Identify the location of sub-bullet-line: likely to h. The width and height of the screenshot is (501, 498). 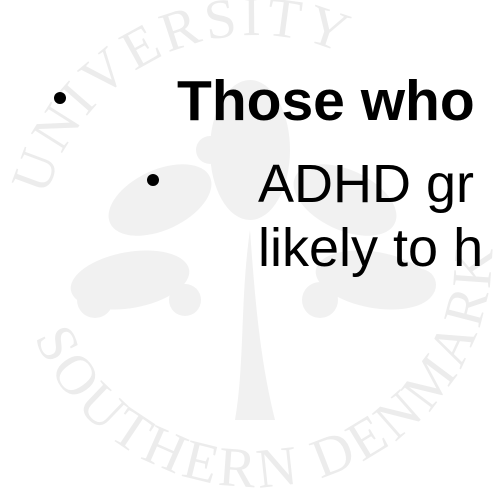
(370, 248).